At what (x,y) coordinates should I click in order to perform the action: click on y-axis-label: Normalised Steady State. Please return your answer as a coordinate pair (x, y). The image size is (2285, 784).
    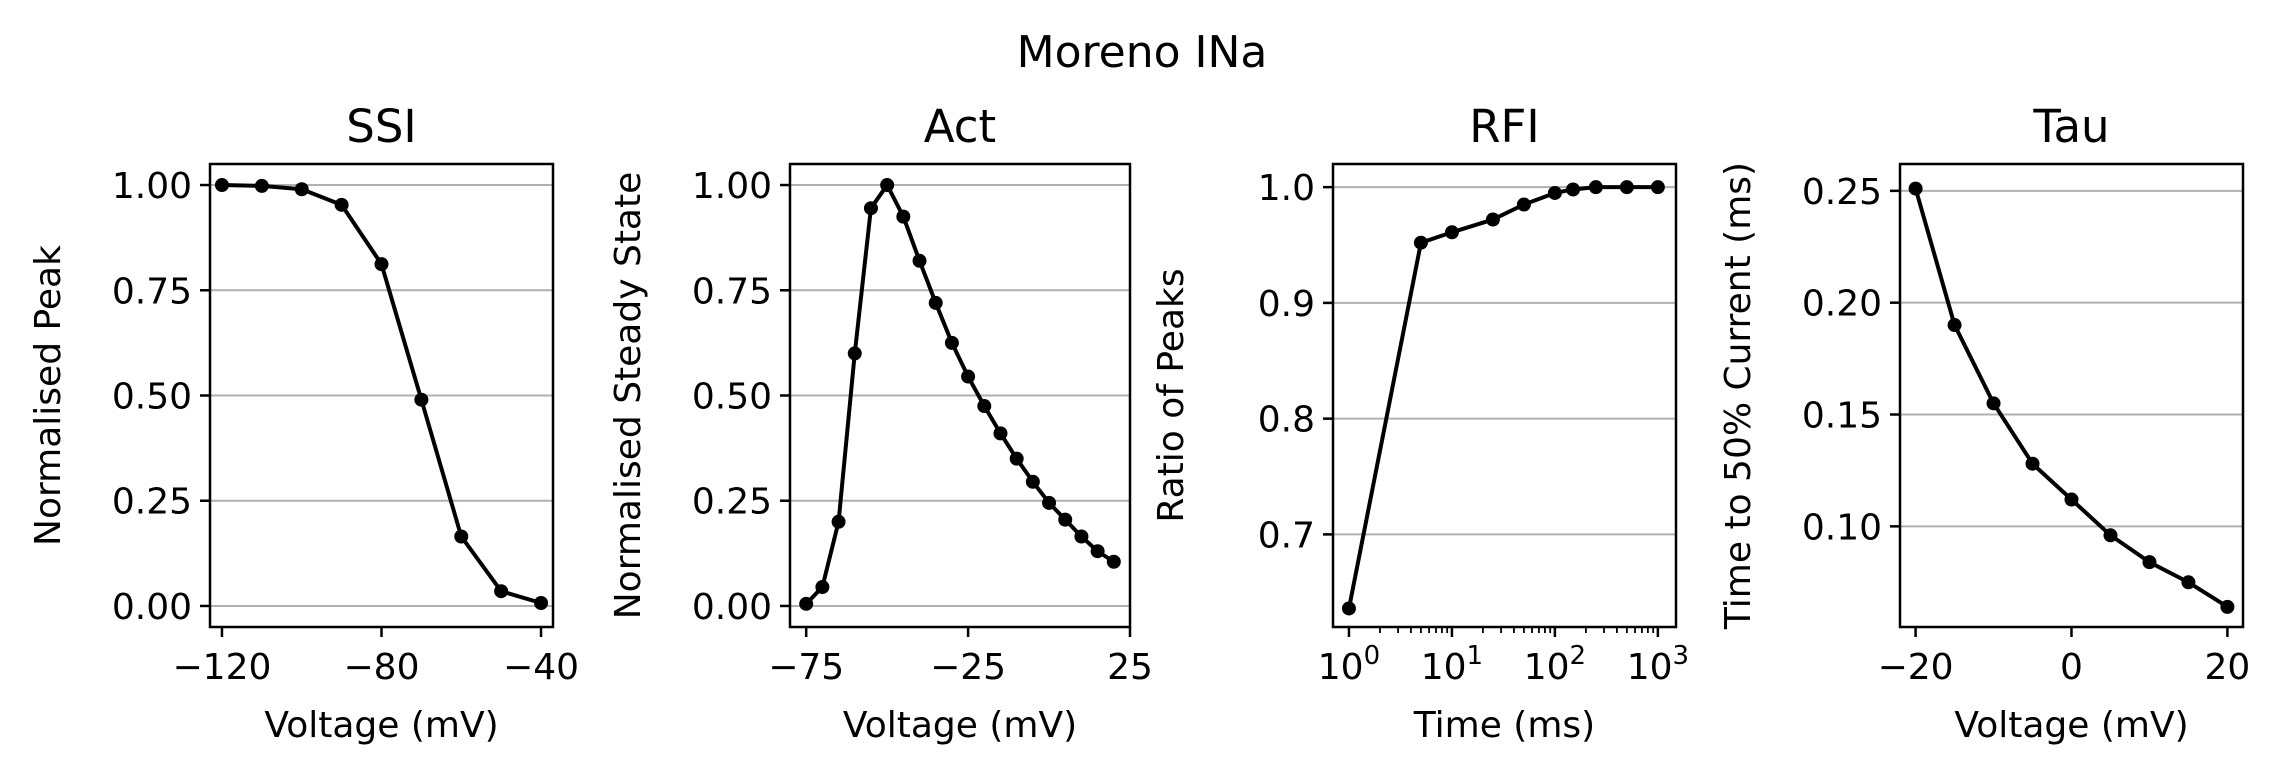
    Looking at the image, I should click on (628, 396).